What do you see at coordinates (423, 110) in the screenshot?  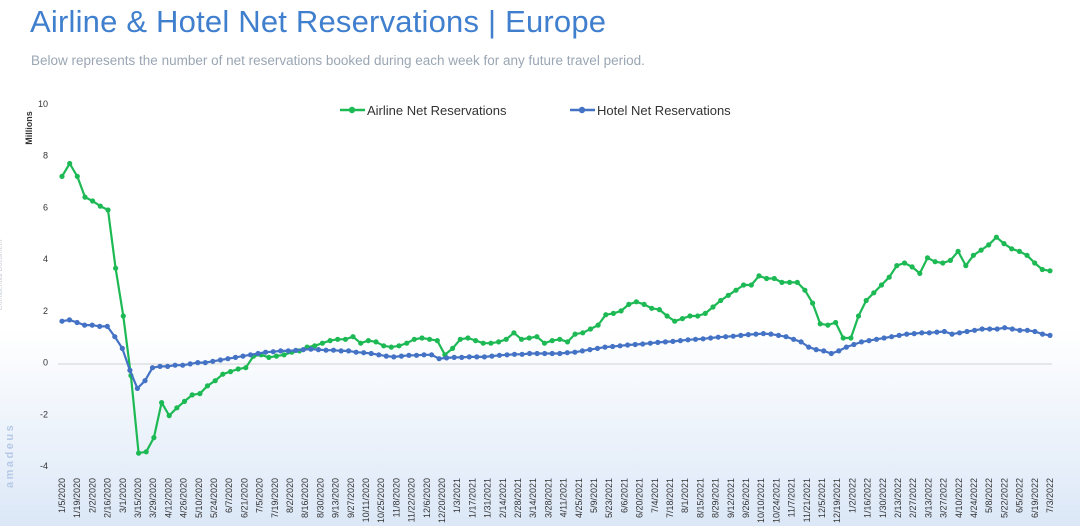 I see `legend-airline: Airline Net Reservations` at bounding box center [423, 110].